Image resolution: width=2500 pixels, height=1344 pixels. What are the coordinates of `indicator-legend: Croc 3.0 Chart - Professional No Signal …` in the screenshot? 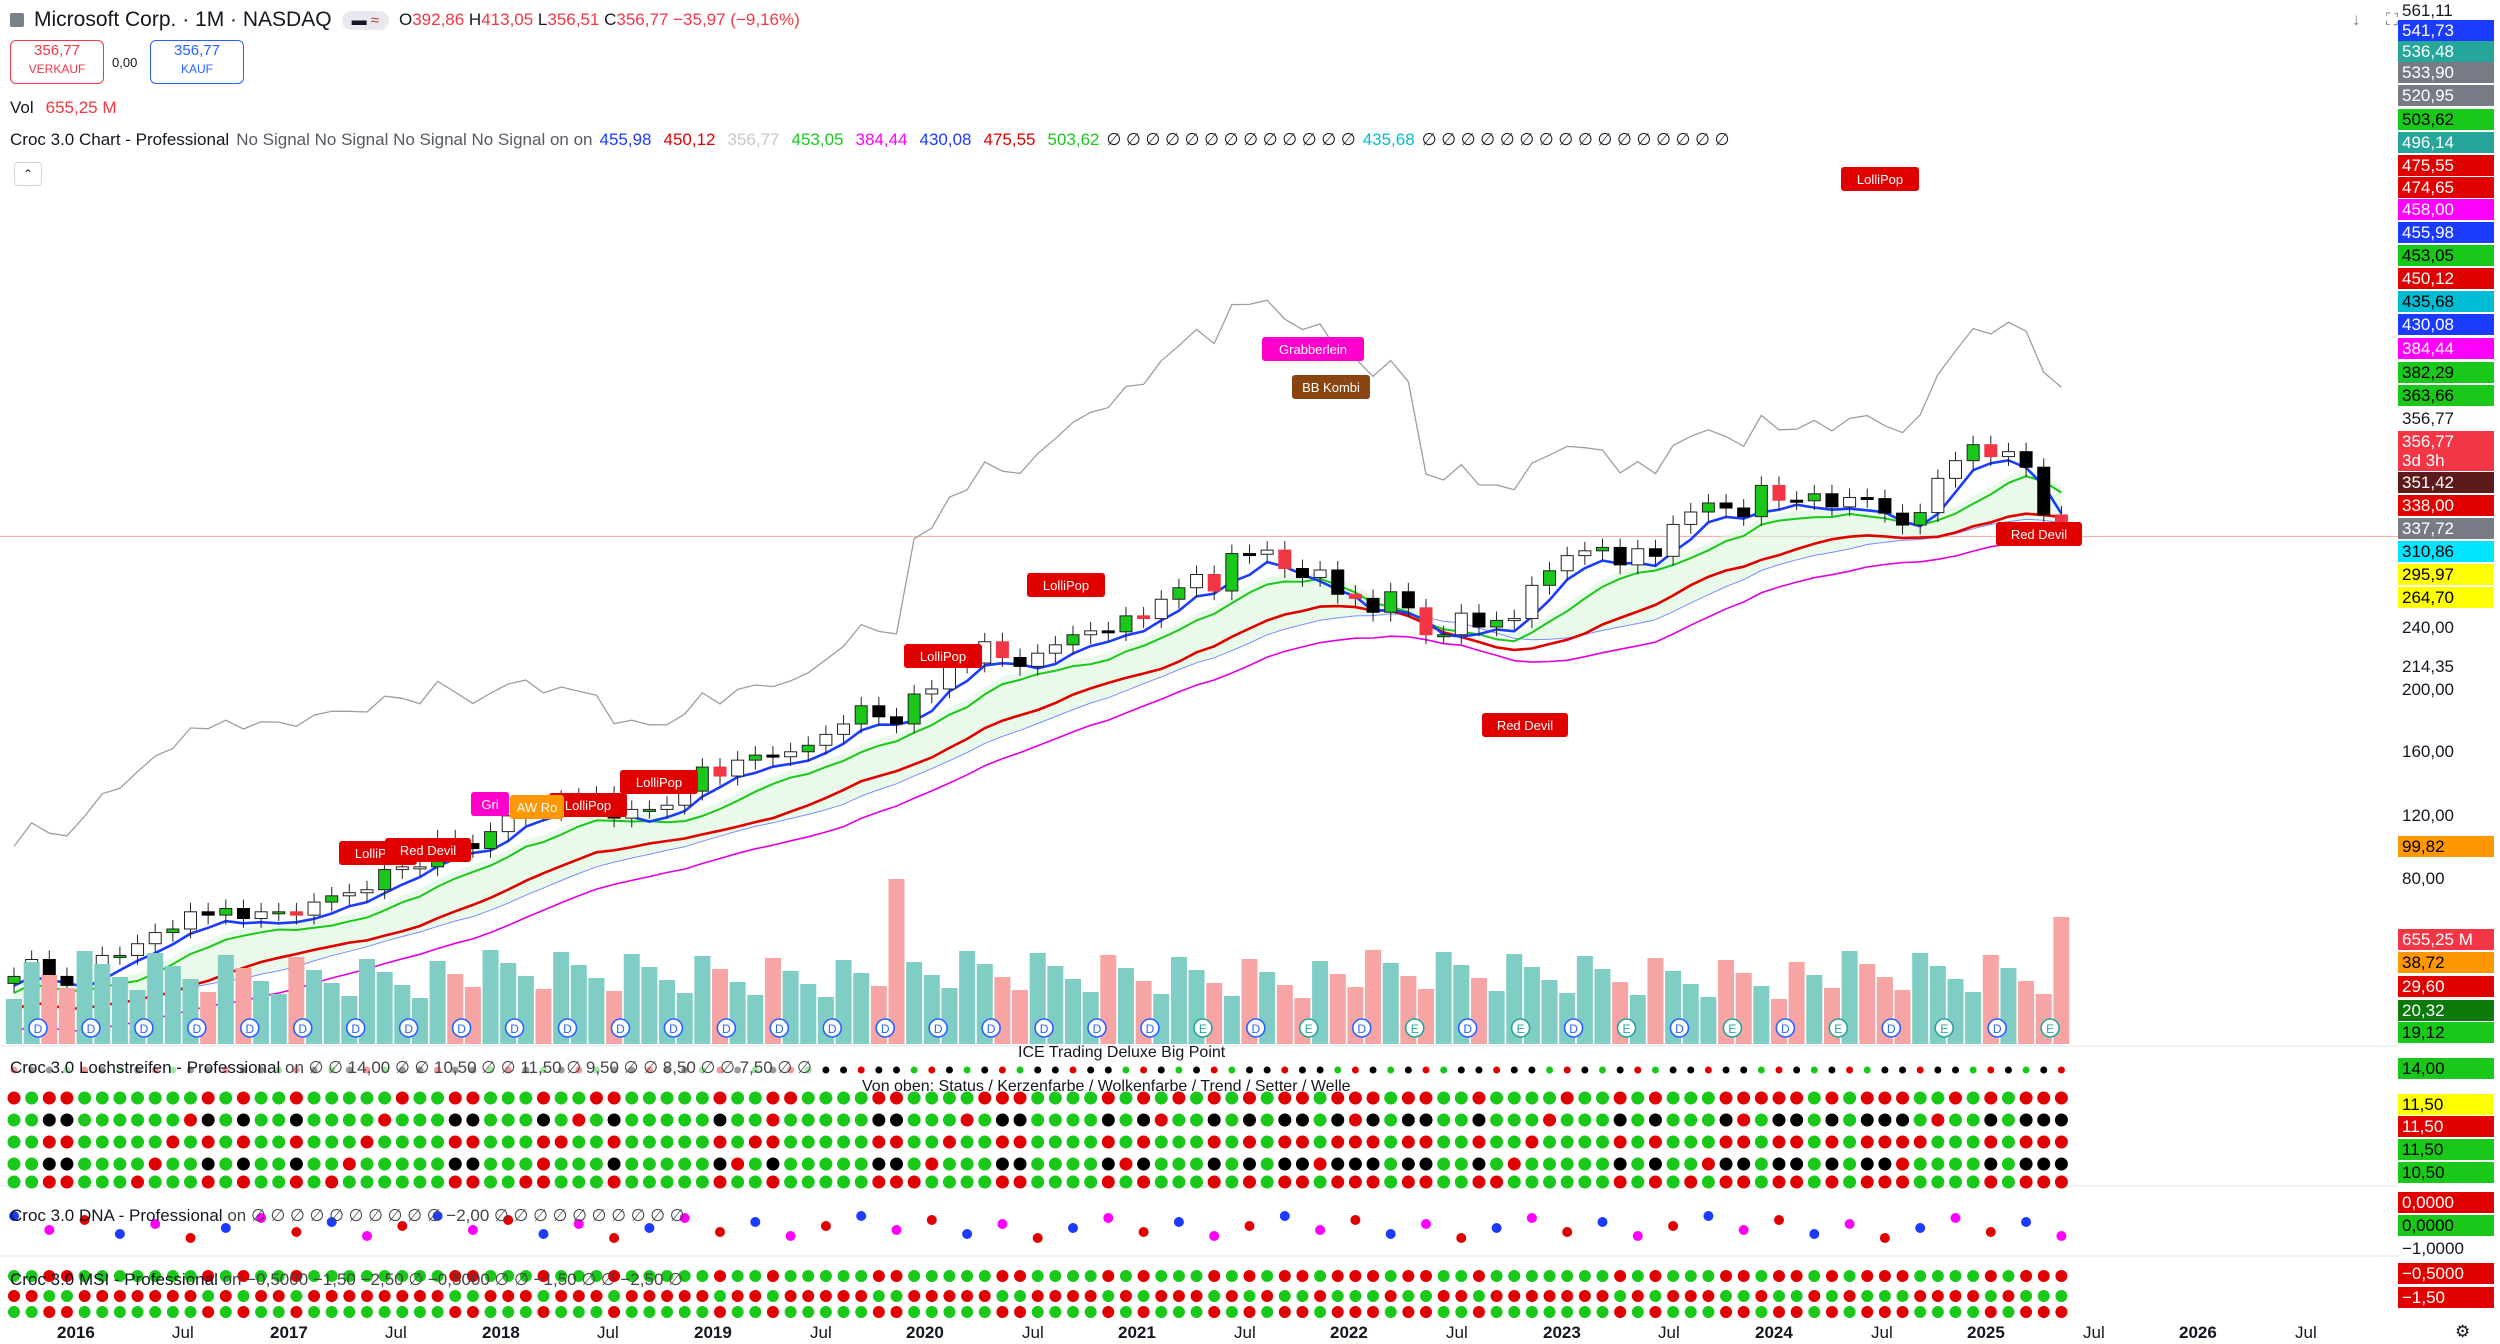 It's located at (869, 140).